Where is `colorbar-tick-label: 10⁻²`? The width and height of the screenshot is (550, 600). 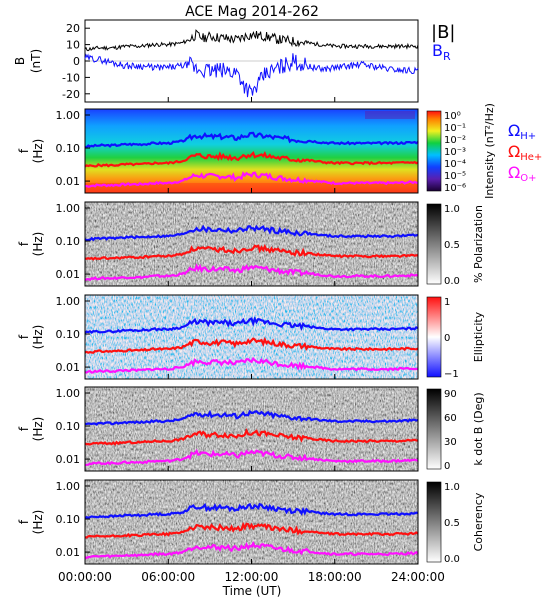
colorbar-tick-label: 10⁻² is located at coordinates (455, 140).